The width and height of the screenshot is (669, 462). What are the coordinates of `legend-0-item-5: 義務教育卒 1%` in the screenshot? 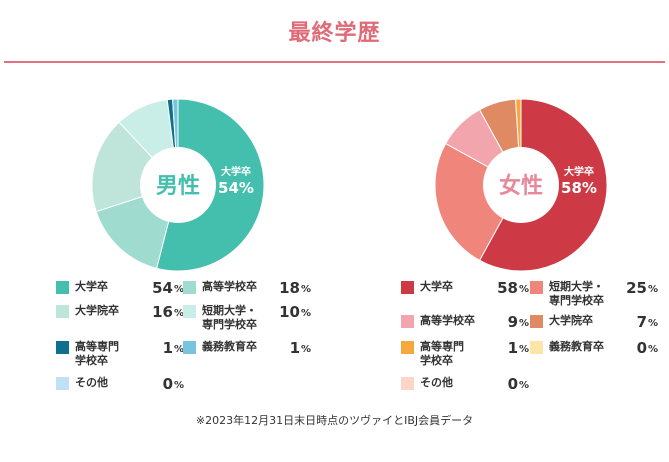 It's located at (247, 348).